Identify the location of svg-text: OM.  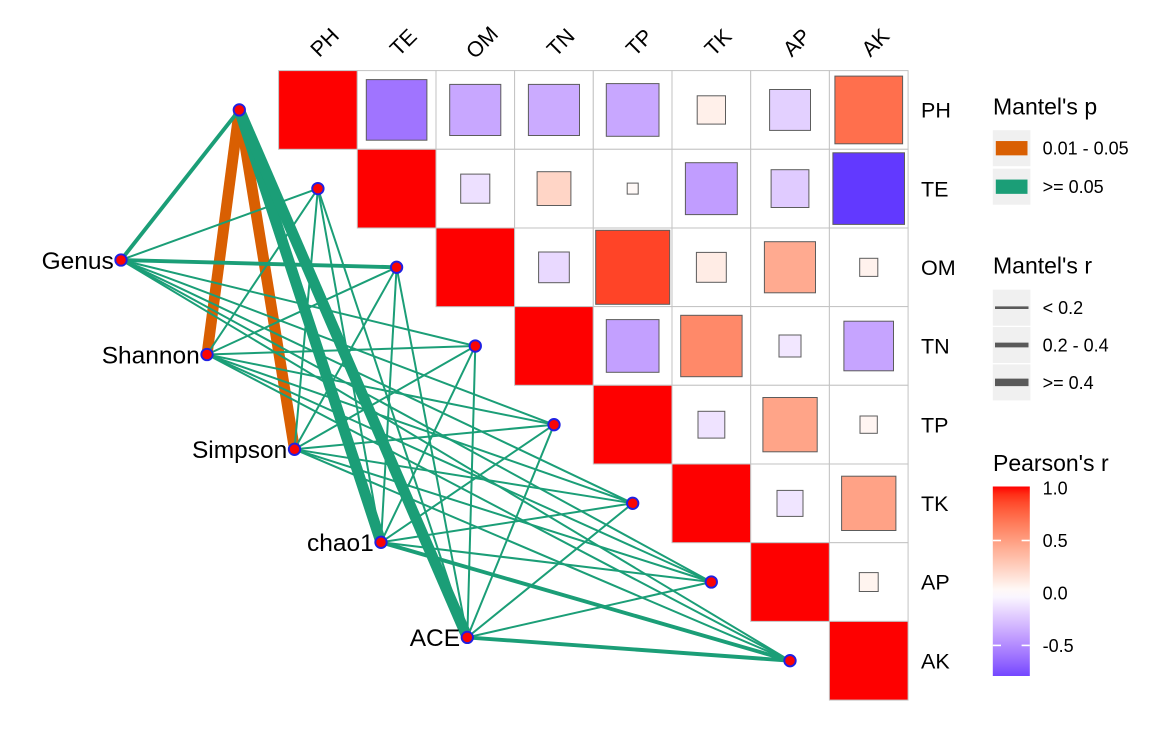
(938, 268).